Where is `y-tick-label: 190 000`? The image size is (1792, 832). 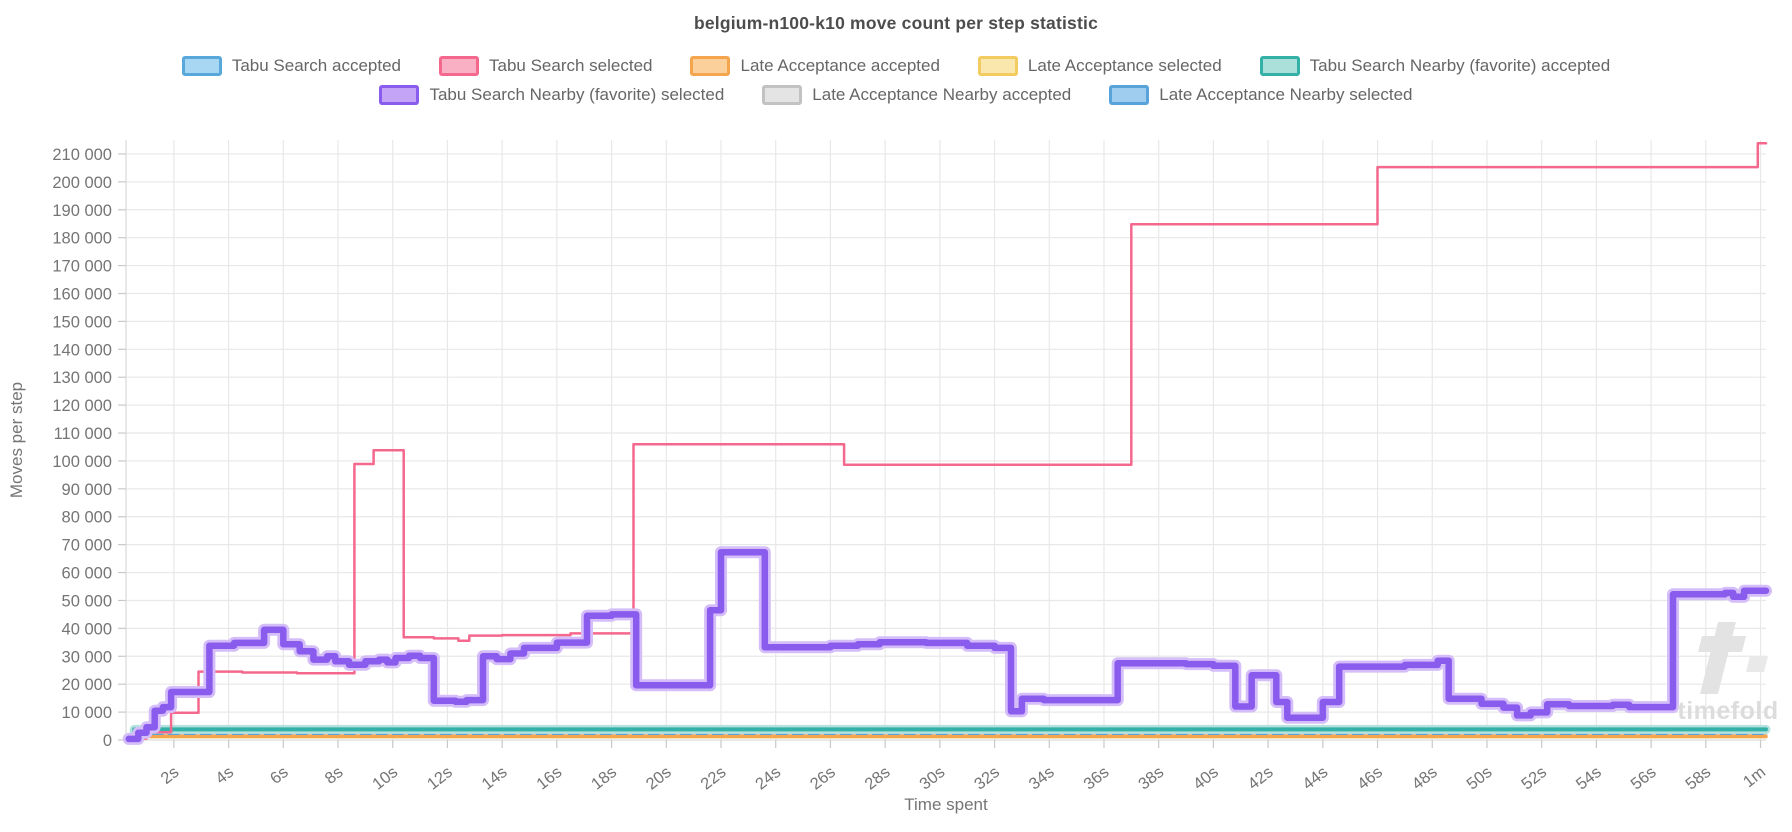
y-tick-label: 190 000 is located at coordinates (82, 211).